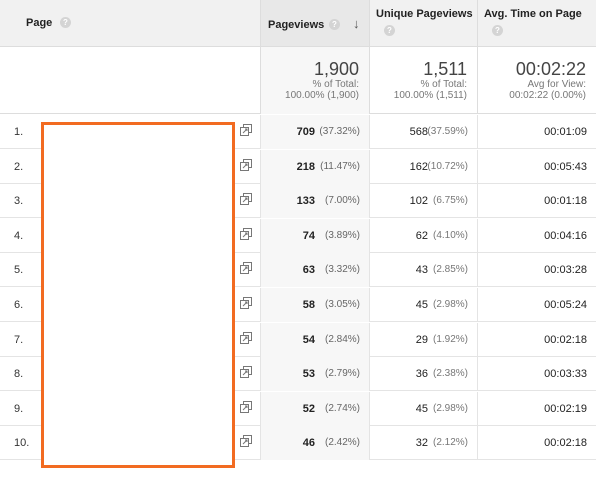 The image size is (596, 481). I want to click on unique-pageviews-cell: 29 (1.92%), so click(423, 339).